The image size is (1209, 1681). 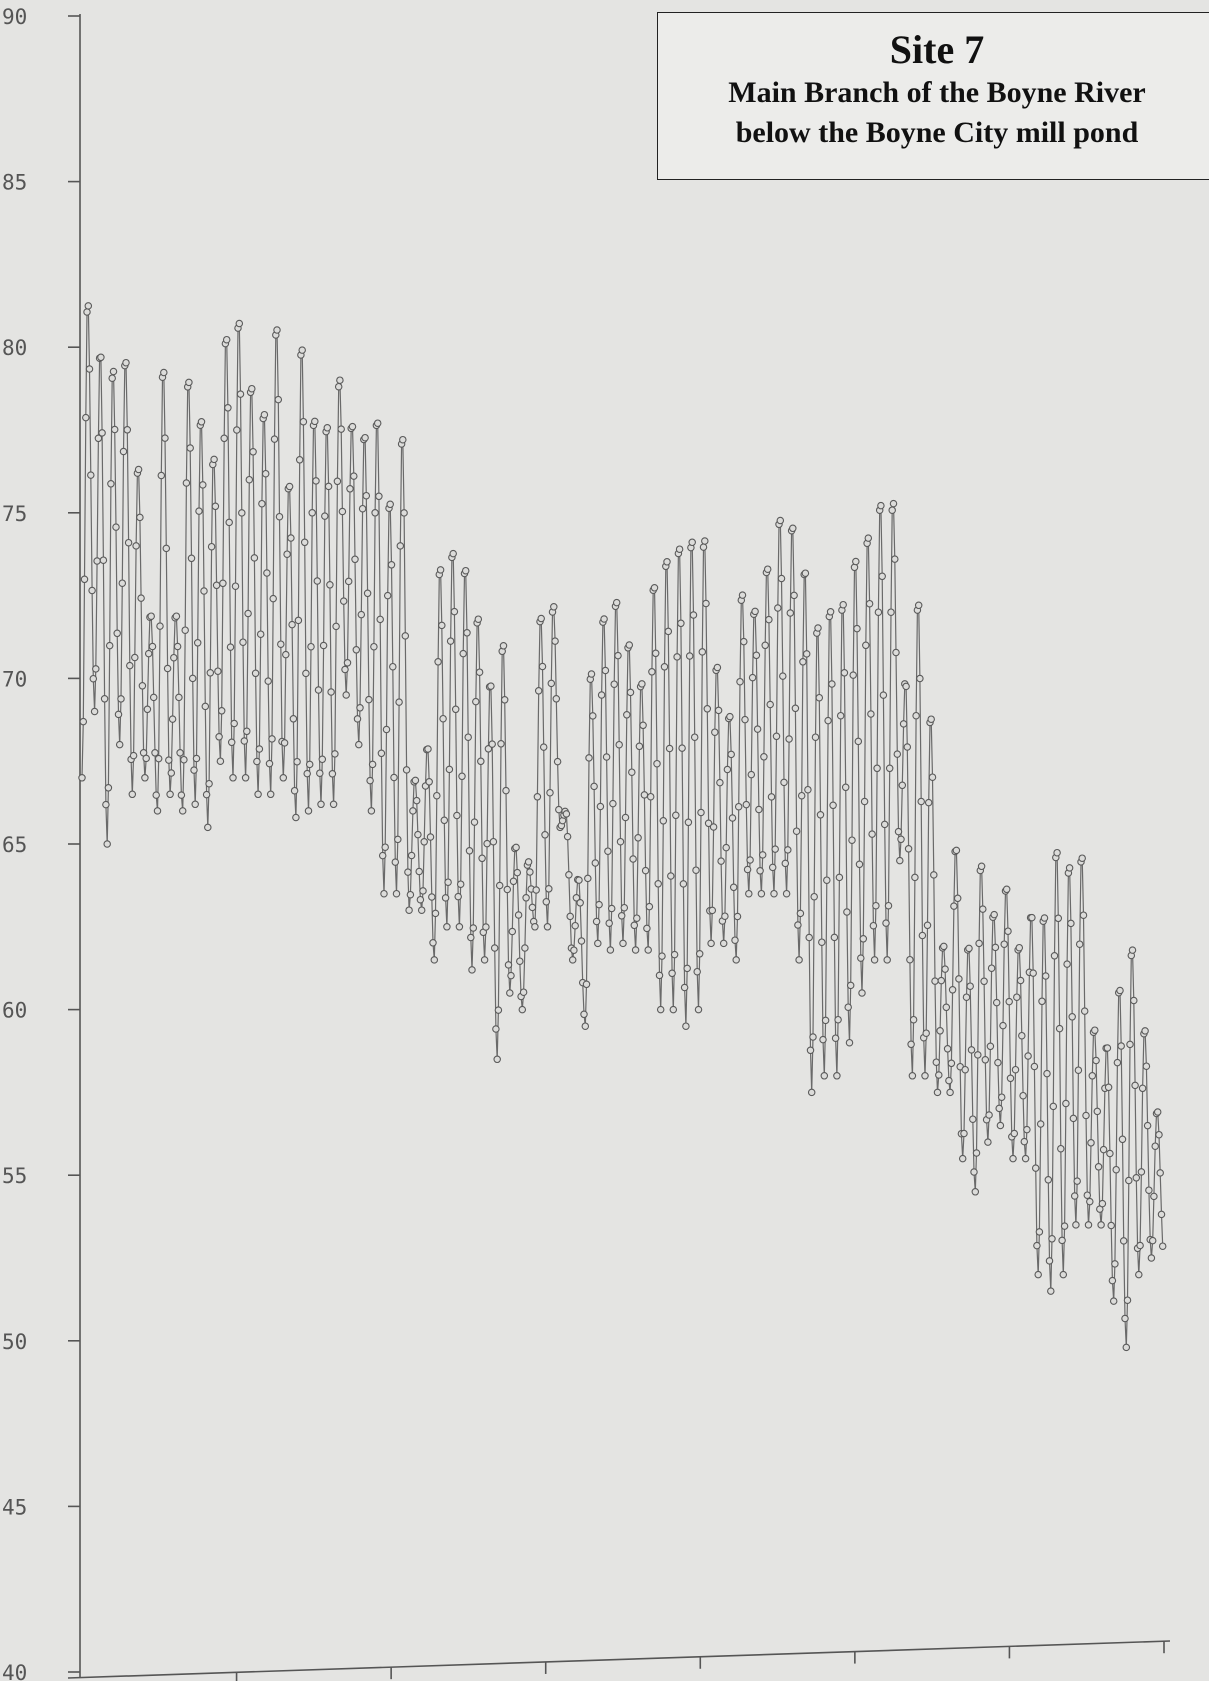 What do you see at coordinates (14, 845) in the screenshot?
I see `y-tick-label: 65` at bounding box center [14, 845].